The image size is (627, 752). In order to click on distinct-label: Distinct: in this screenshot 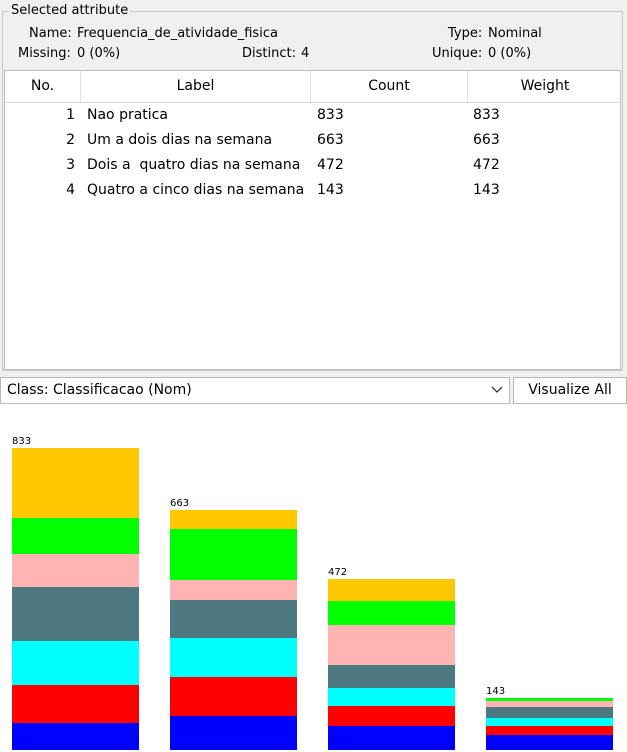, I will do `click(269, 53)`.